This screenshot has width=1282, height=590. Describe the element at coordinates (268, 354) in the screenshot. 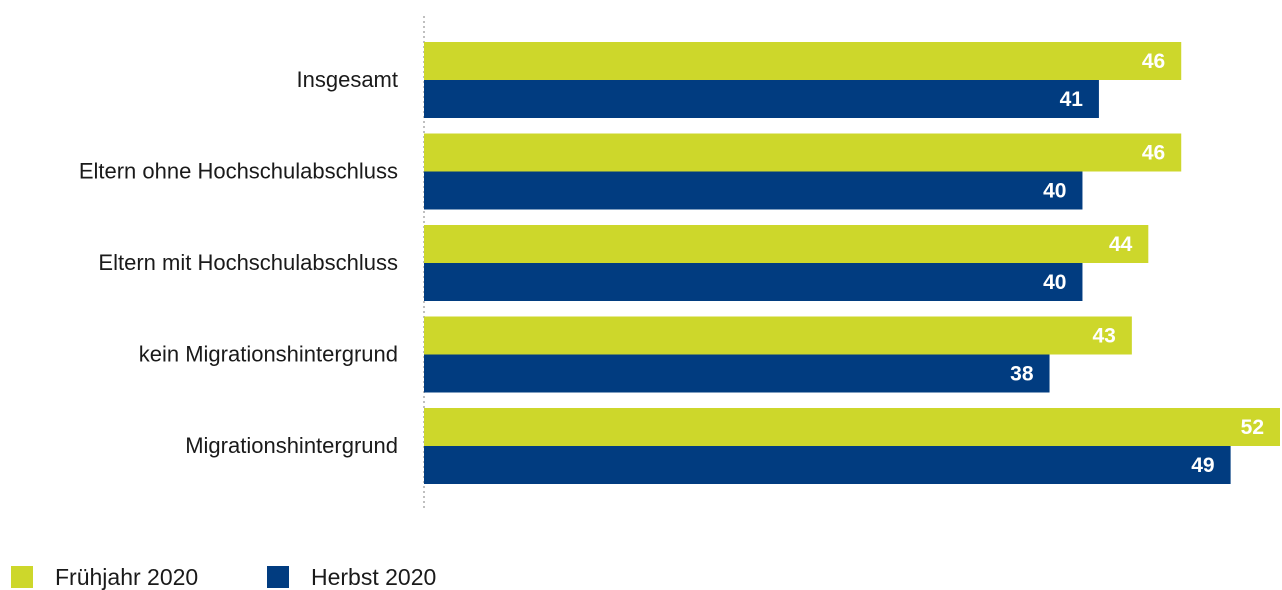

I see `category-label-kein-migrationshintergrund: kein Migrationshintergrund` at that location.